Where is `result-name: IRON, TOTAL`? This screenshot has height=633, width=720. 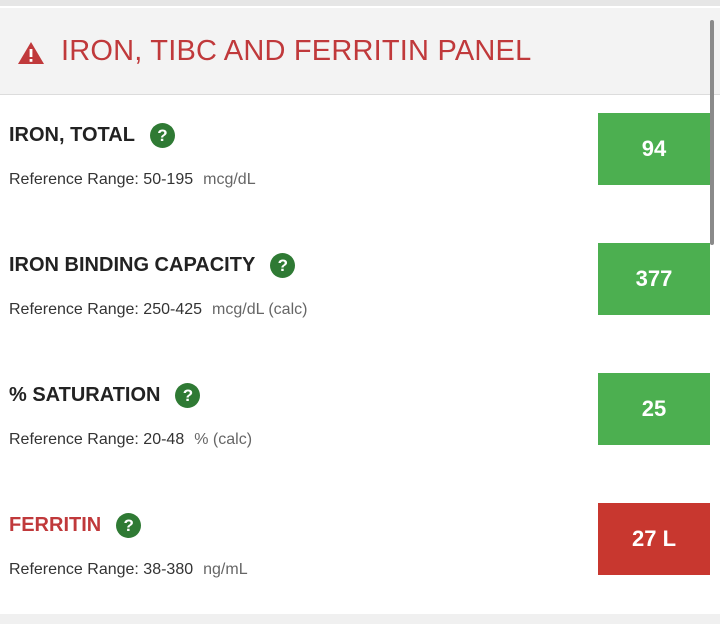
result-name: IRON, TOTAL is located at coordinates (72, 135).